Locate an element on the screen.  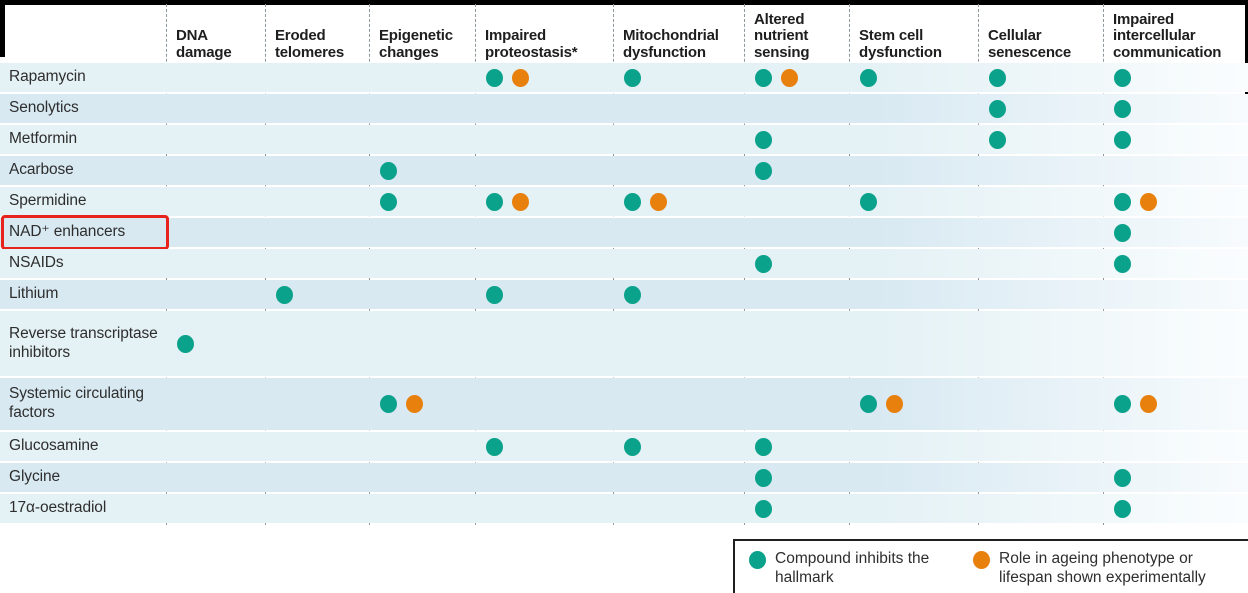
row-label: Spermidine is located at coordinates (48, 201).